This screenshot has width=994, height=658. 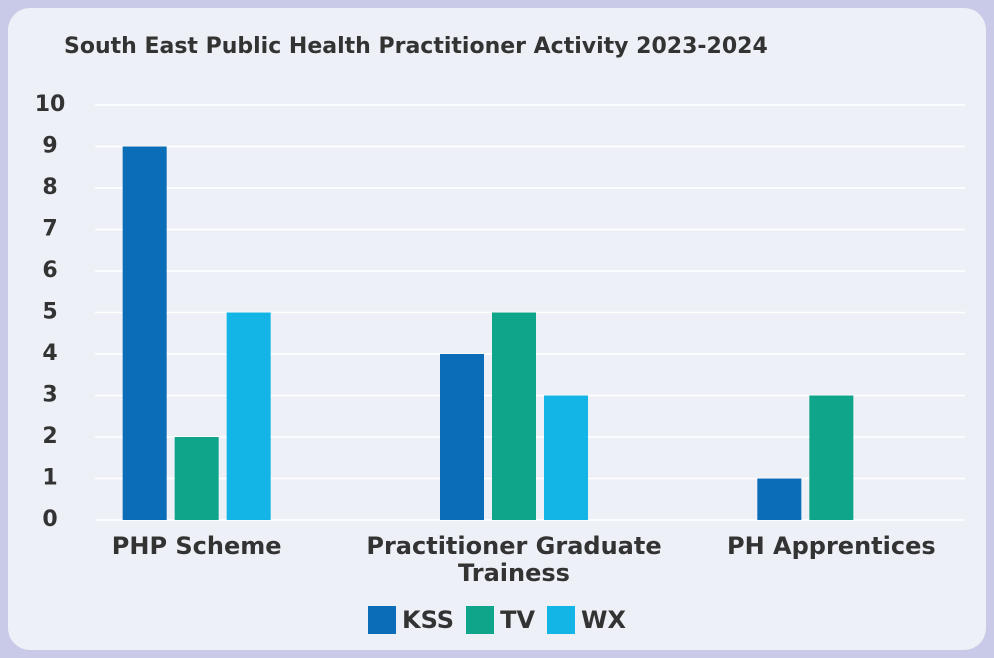 I want to click on y-tick-label: 5, so click(x=49, y=312).